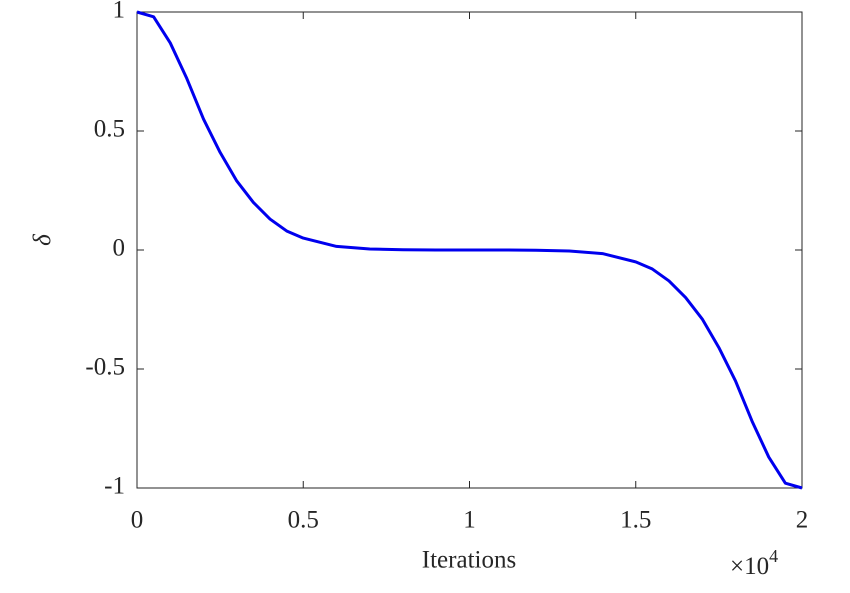 Image resolution: width=850 pixels, height=593 pixels. I want to click on x-multiplier-base: ×10, so click(749, 566).